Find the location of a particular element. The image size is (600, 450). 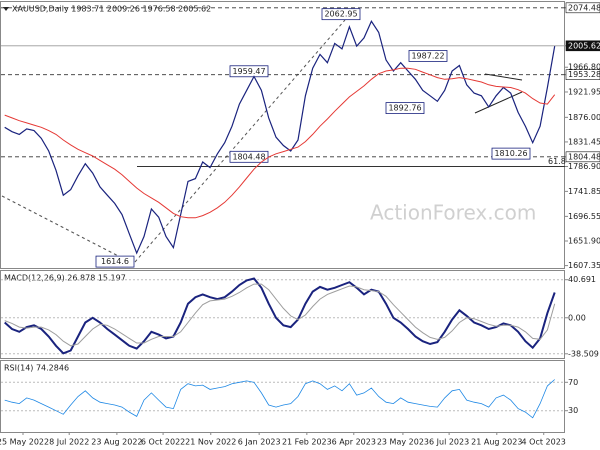

y-tick-label: 30 is located at coordinates (573, 410).